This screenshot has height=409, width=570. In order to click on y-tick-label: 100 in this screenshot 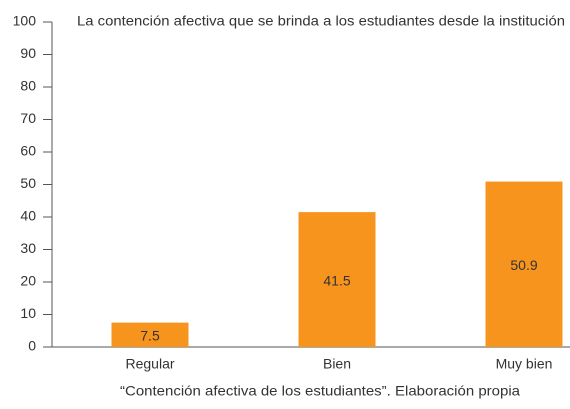, I will do `click(25, 21)`.